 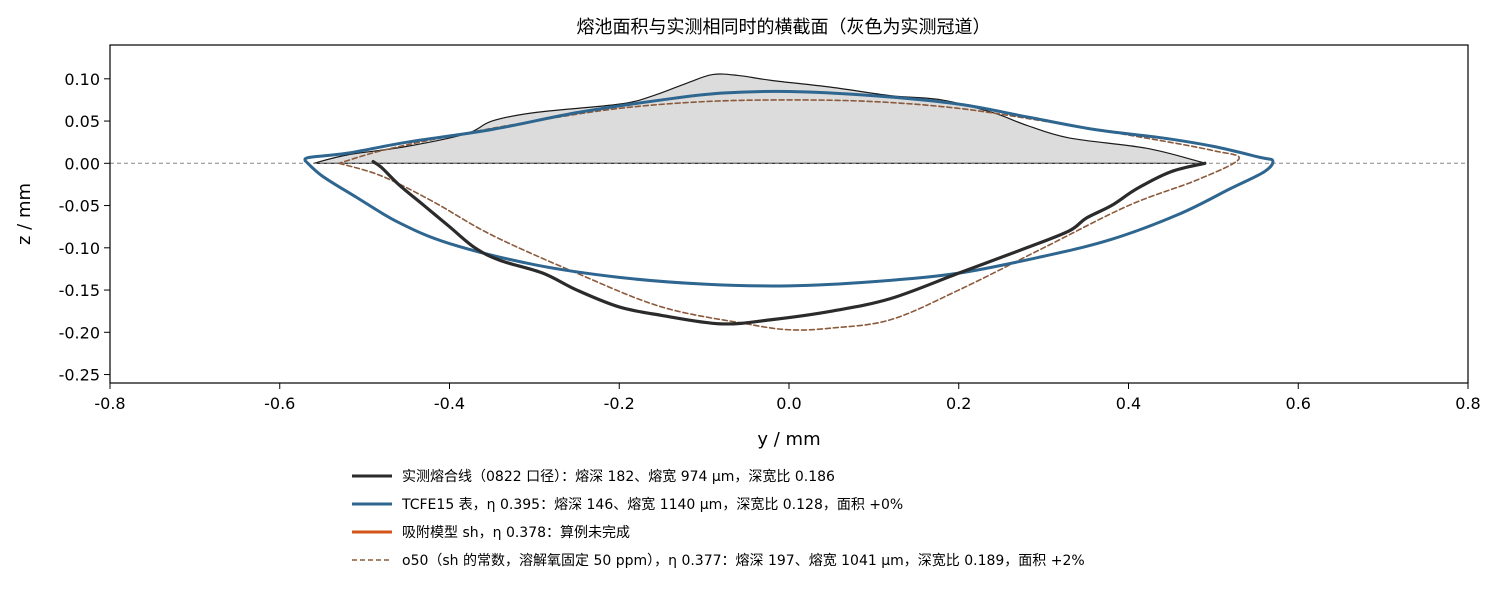 What do you see at coordinates (759, 118) in the screenshot?
I see `measured-crown-area` at bounding box center [759, 118].